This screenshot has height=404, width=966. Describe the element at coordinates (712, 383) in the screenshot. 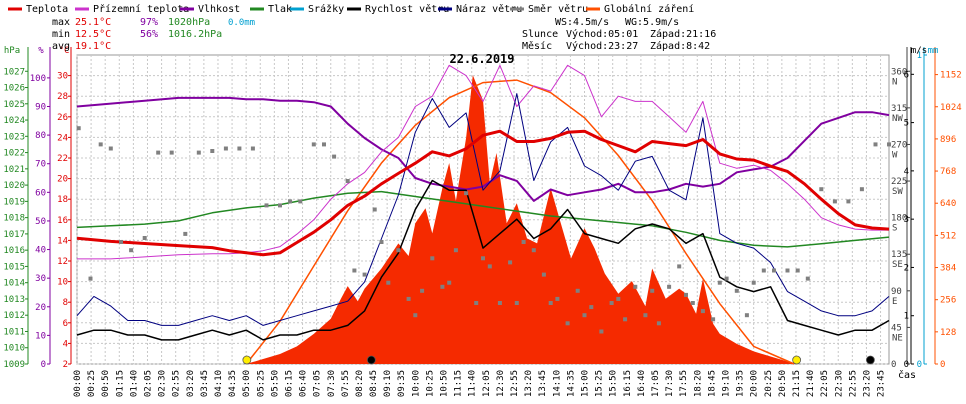

I see `x-tick-label: 18:45` at that location.